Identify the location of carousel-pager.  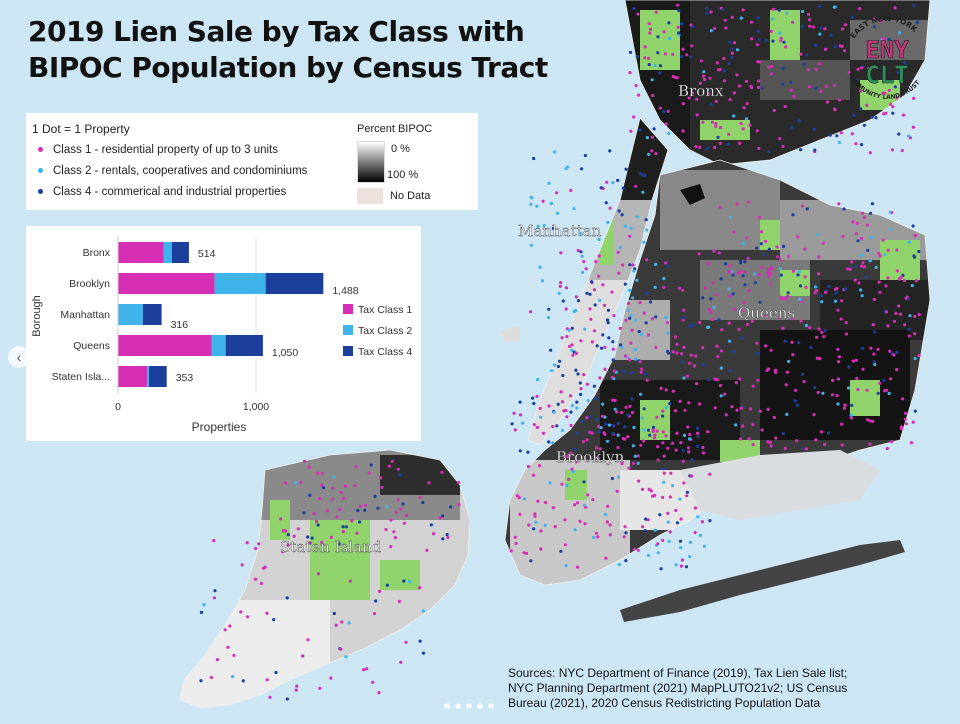
(471, 705).